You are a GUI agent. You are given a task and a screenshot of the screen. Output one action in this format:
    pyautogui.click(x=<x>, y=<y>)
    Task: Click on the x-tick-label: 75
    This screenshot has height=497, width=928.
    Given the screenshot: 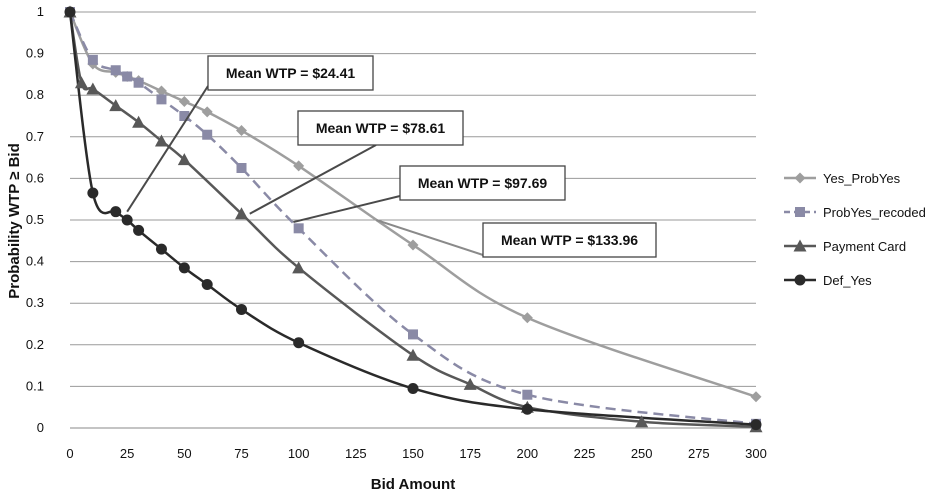 What is the action you would take?
    pyautogui.click(x=241, y=453)
    